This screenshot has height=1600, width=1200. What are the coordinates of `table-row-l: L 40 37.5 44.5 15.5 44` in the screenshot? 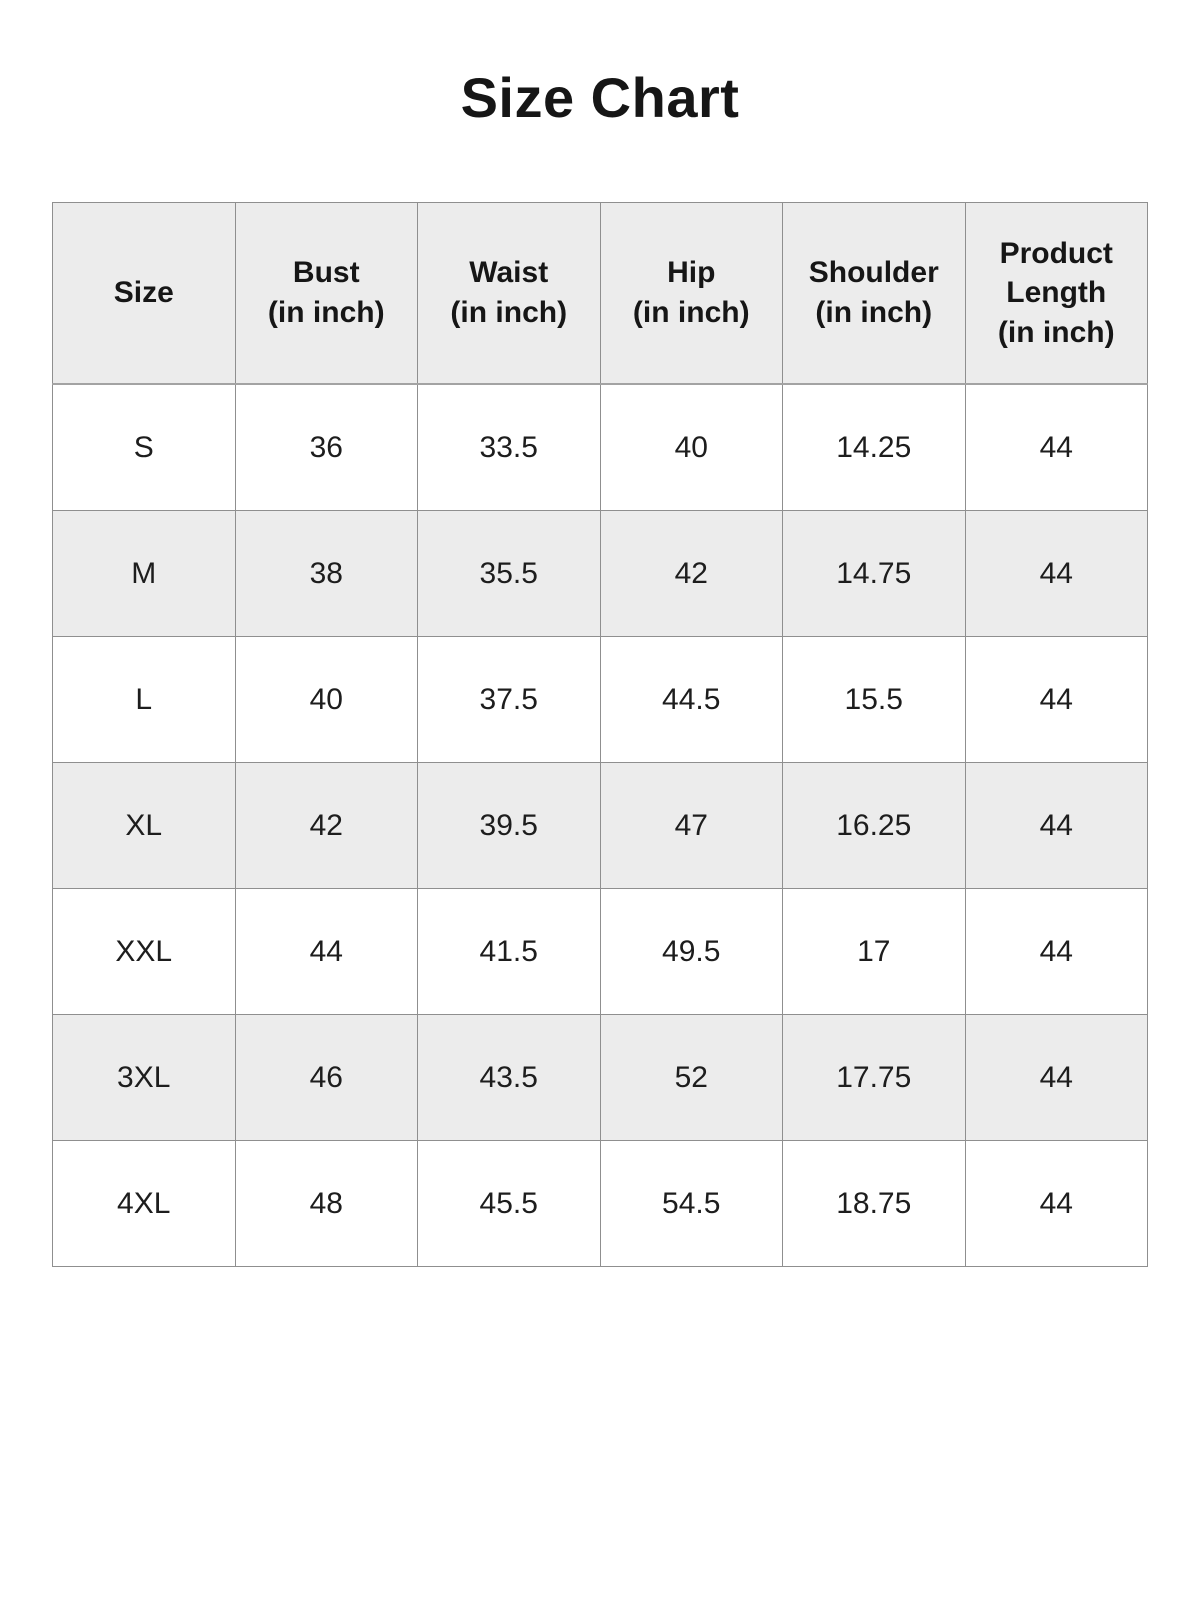 It's located at (600, 699).